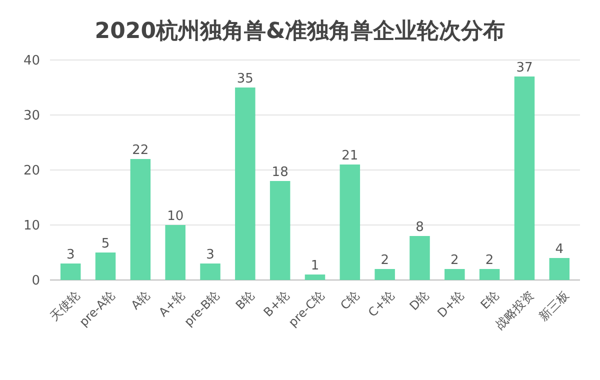 This screenshot has width=600, height=380. Describe the element at coordinates (31, 116) in the screenshot. I see `y-tick-label: 30` at that location.